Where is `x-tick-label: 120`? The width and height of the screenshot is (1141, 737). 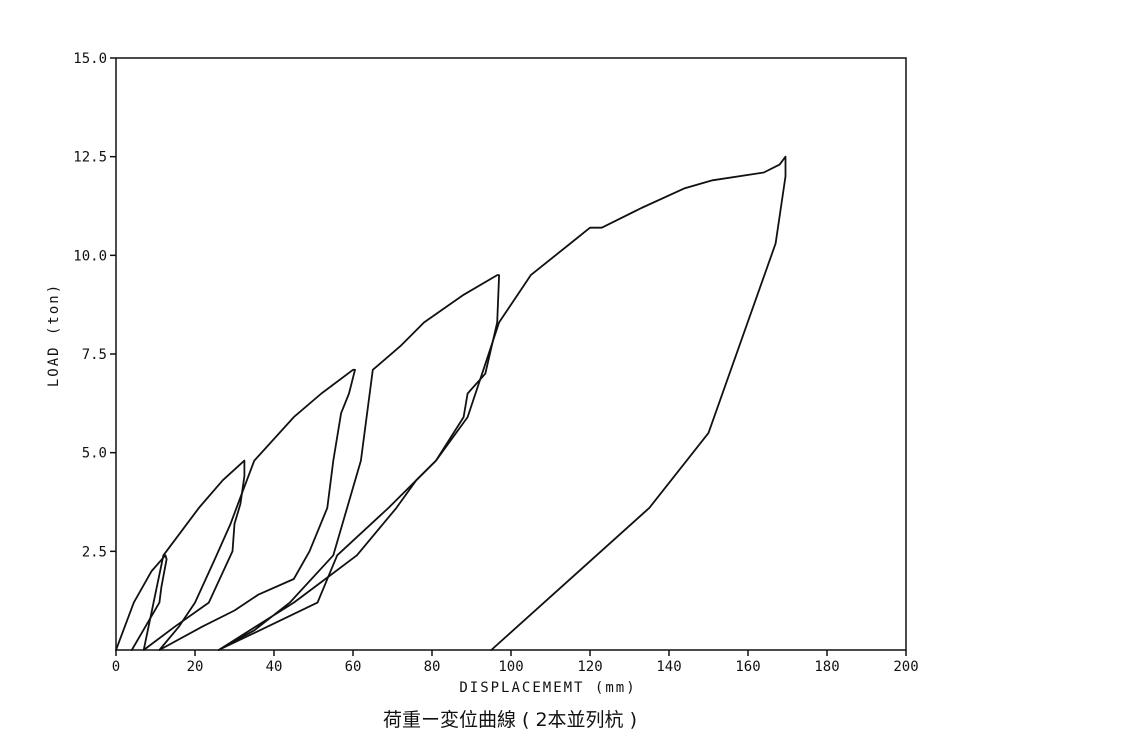 x-tick-label: 120 is located at coordinates (589, 667).